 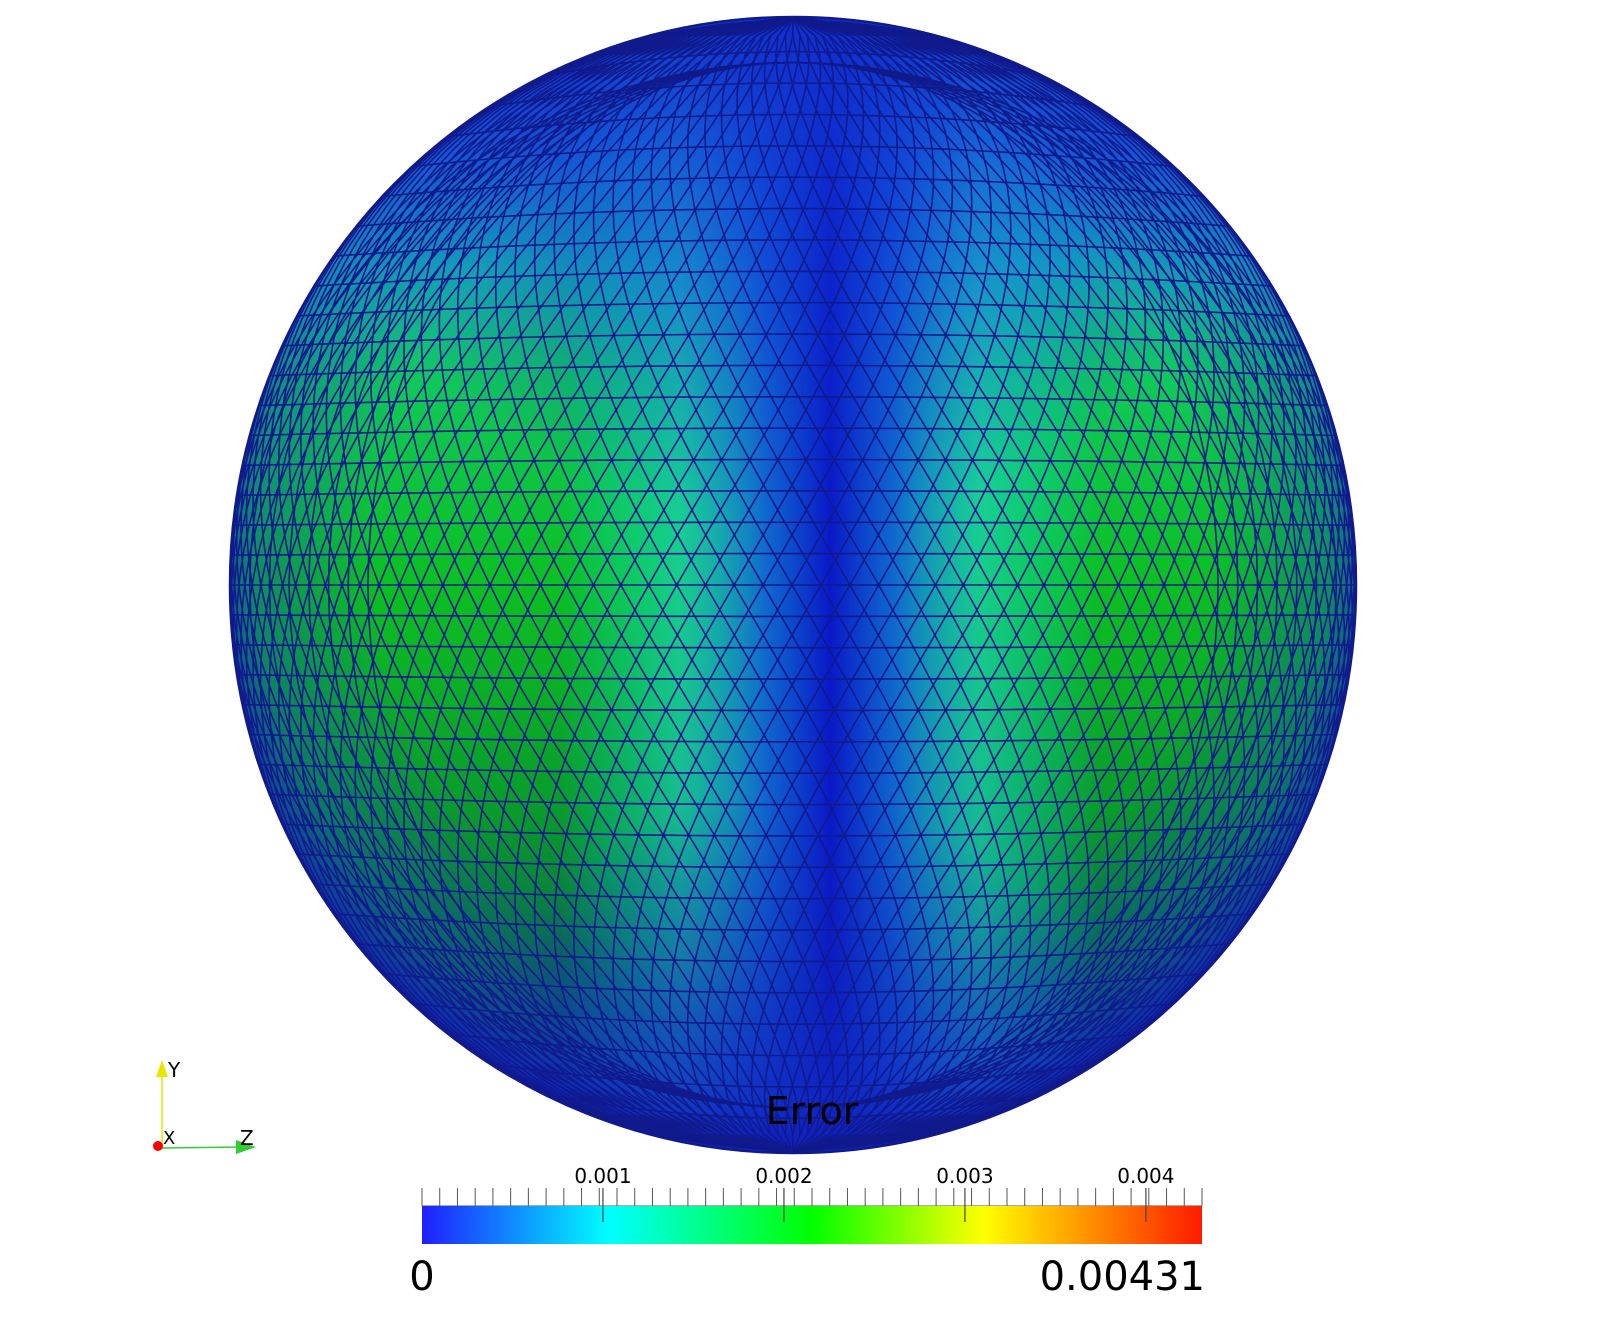 What do you see at coordinates (169, 1138) in the screenshot?
I see `x-axis-label: X` at bounding box center [169, 1138].